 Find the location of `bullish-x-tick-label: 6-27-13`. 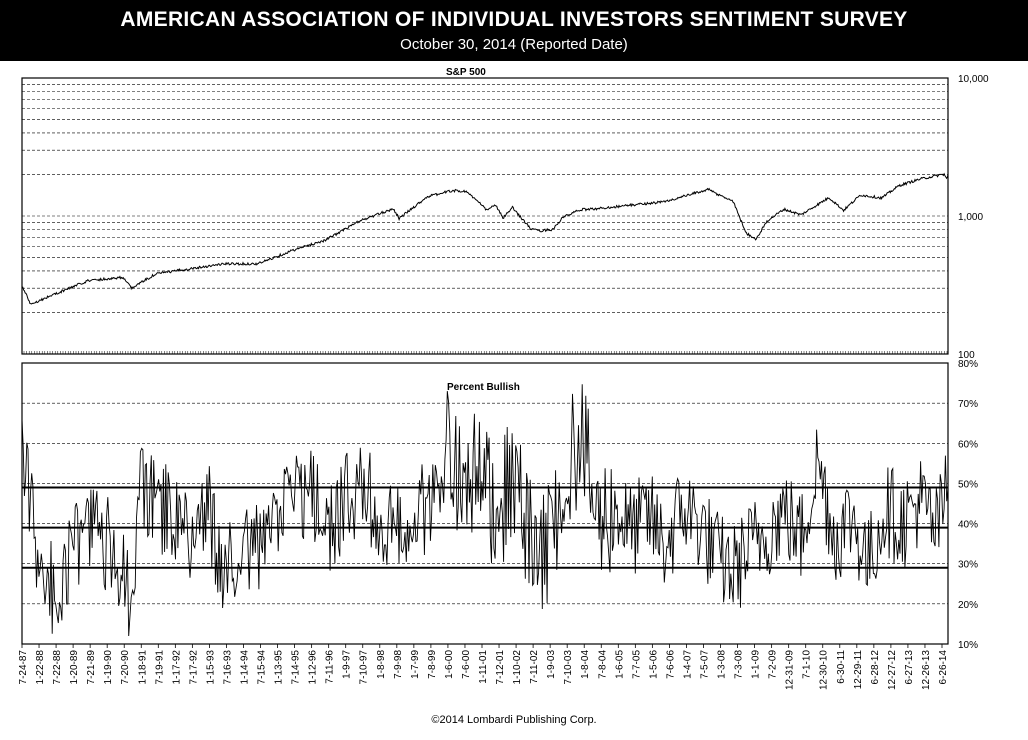

bullish-x-tick-label: 6-27-13 is located at coordinates (909, 667).